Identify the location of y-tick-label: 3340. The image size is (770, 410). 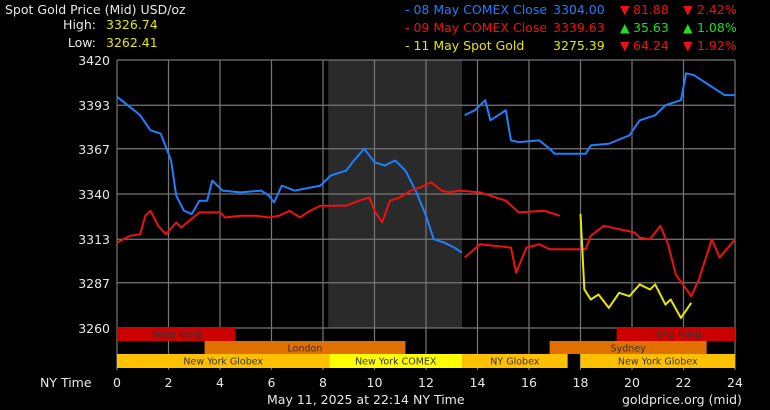
(94, 194).